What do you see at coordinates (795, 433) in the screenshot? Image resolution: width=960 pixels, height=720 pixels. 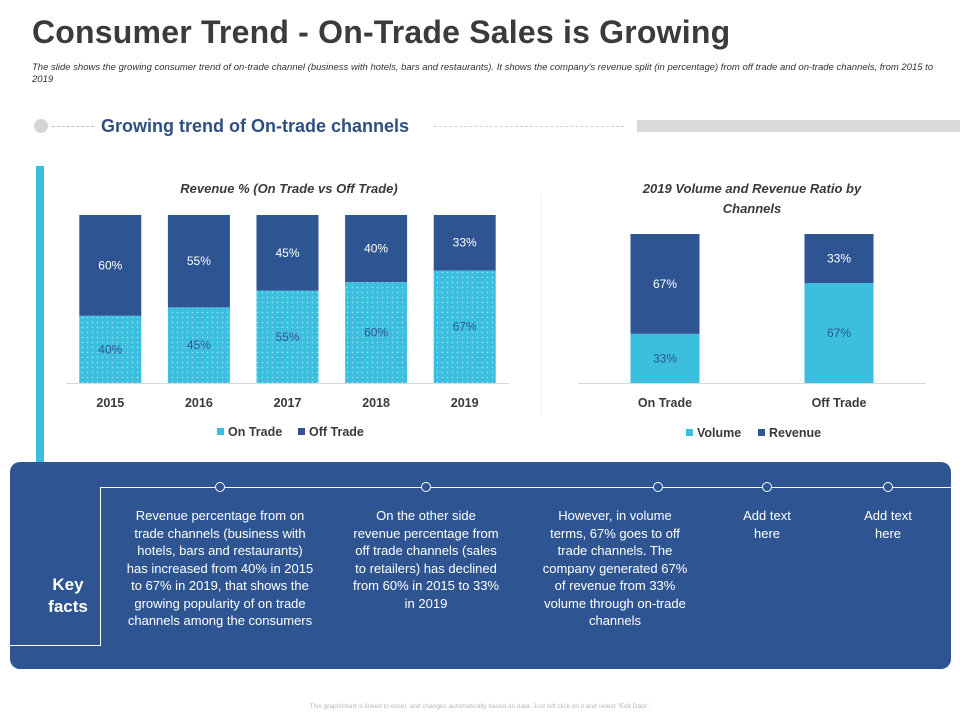 I see `legend-label: Revenue` at bounding box center [795, 433].